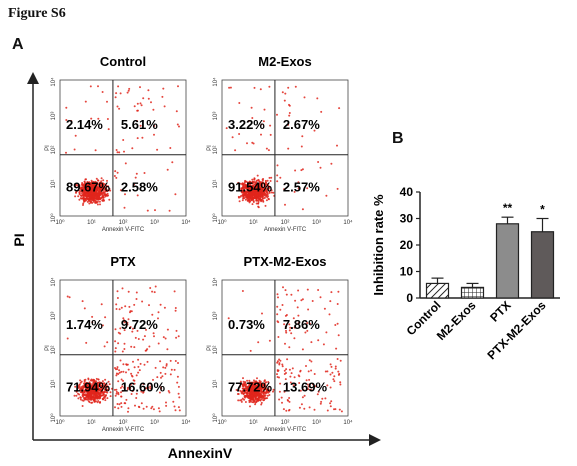 This screenshot has width=577, height=466. What do you see at coordinates (210, 348) in the screenshot?
I see `plot-y-label: PI` at bounding box center [210, 348].